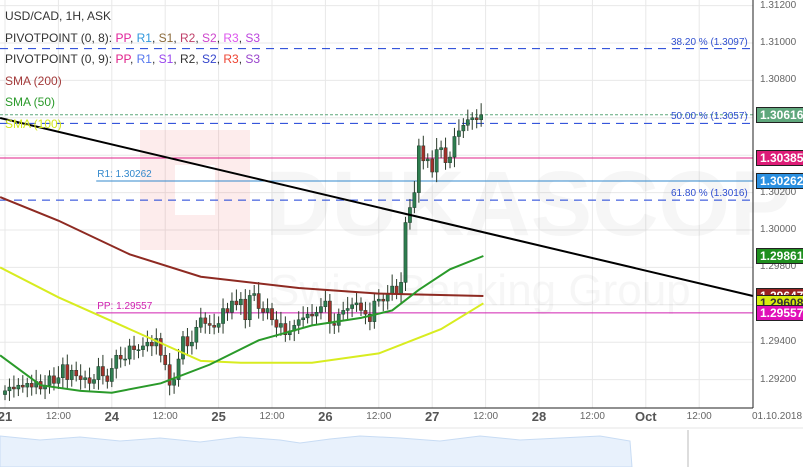 The image size is (803, 467). I want to click on date-label: 01.10.2018, so click(777, 416).